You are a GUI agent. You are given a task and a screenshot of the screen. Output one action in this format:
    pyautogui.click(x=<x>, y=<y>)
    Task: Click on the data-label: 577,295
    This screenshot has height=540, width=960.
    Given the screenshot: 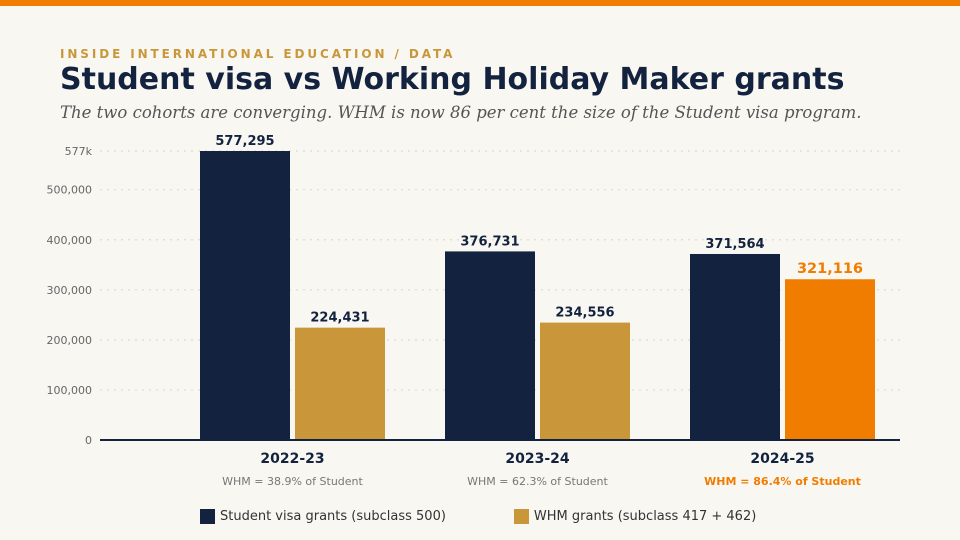 What is the action you would take?
    pyautogui.click(x=244, y=141)
    